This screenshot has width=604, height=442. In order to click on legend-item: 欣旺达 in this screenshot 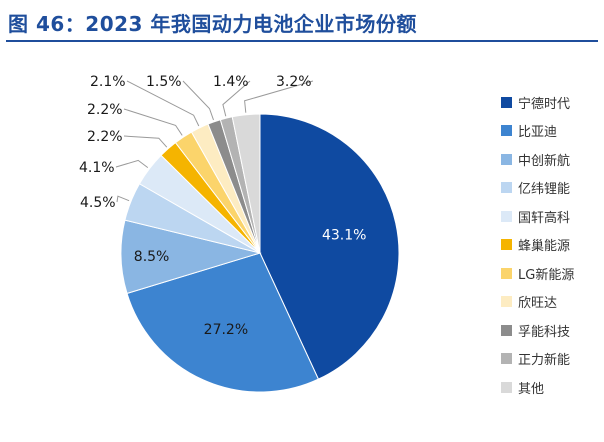, I will do `click(551, 302)`.